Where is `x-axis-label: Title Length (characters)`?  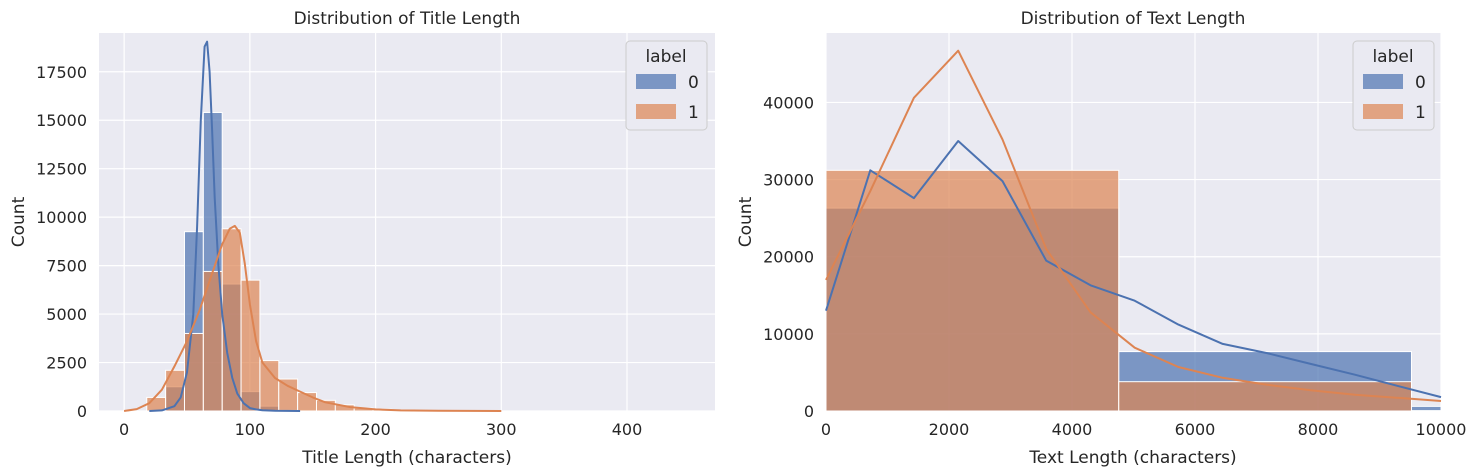 x-axis-label: Title Length (characters) is located at coordinates (406, 458).